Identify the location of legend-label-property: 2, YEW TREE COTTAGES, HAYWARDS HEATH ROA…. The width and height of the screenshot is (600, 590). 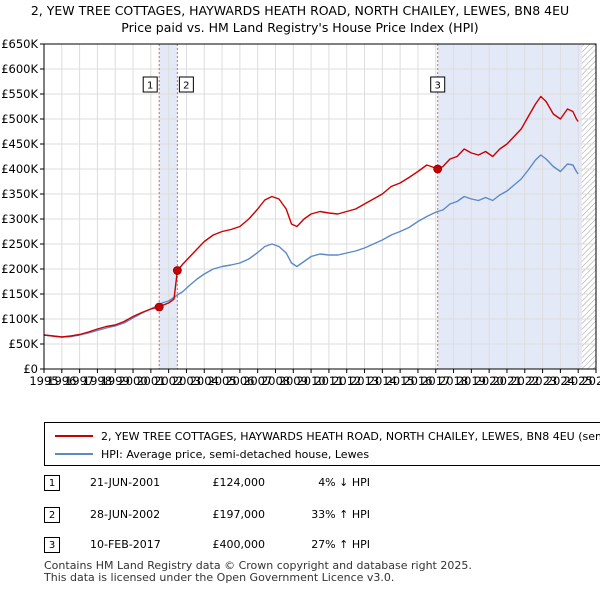
(350, 436).